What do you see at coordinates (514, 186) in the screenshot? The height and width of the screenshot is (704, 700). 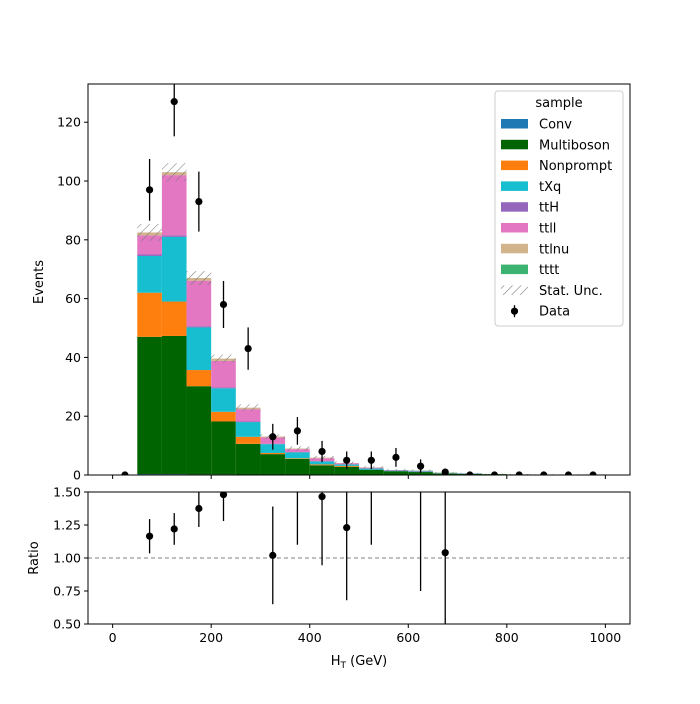 I see `legend-swatch-txq` at bounding box center [514, 186].